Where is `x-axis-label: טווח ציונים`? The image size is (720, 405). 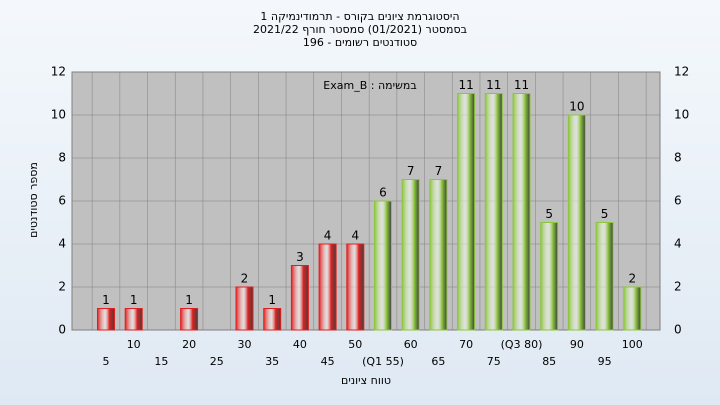 x-axis-label: טווח ציונים is located at coordinates (366, 380).